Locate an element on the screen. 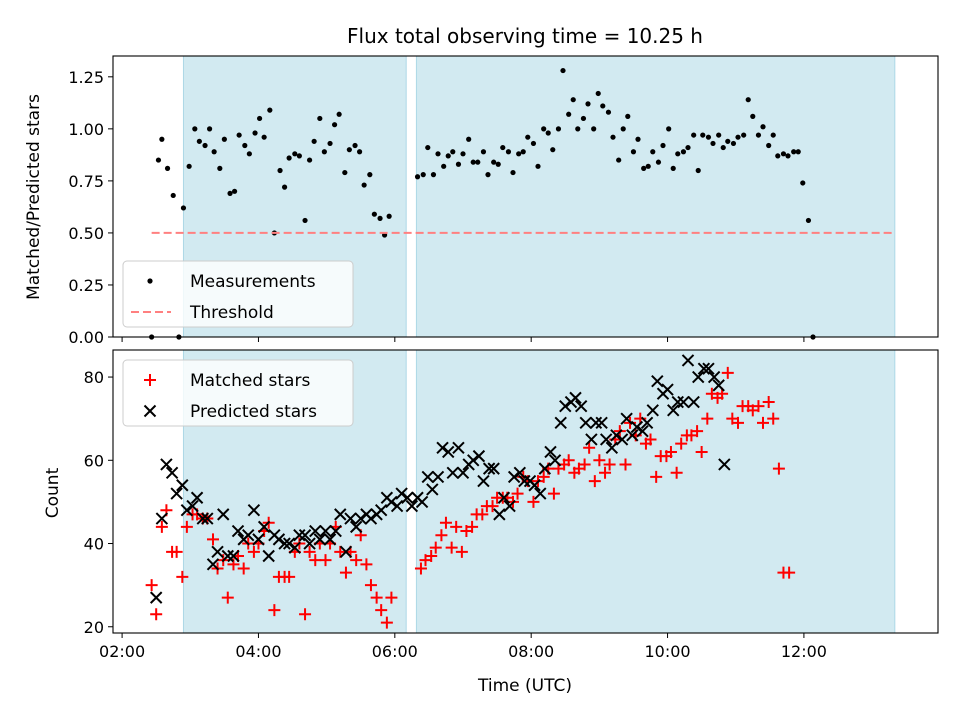 This screenshot has width=960, height=720. bottom-y-tick-label: 40 is located at coordinates (94, 544).